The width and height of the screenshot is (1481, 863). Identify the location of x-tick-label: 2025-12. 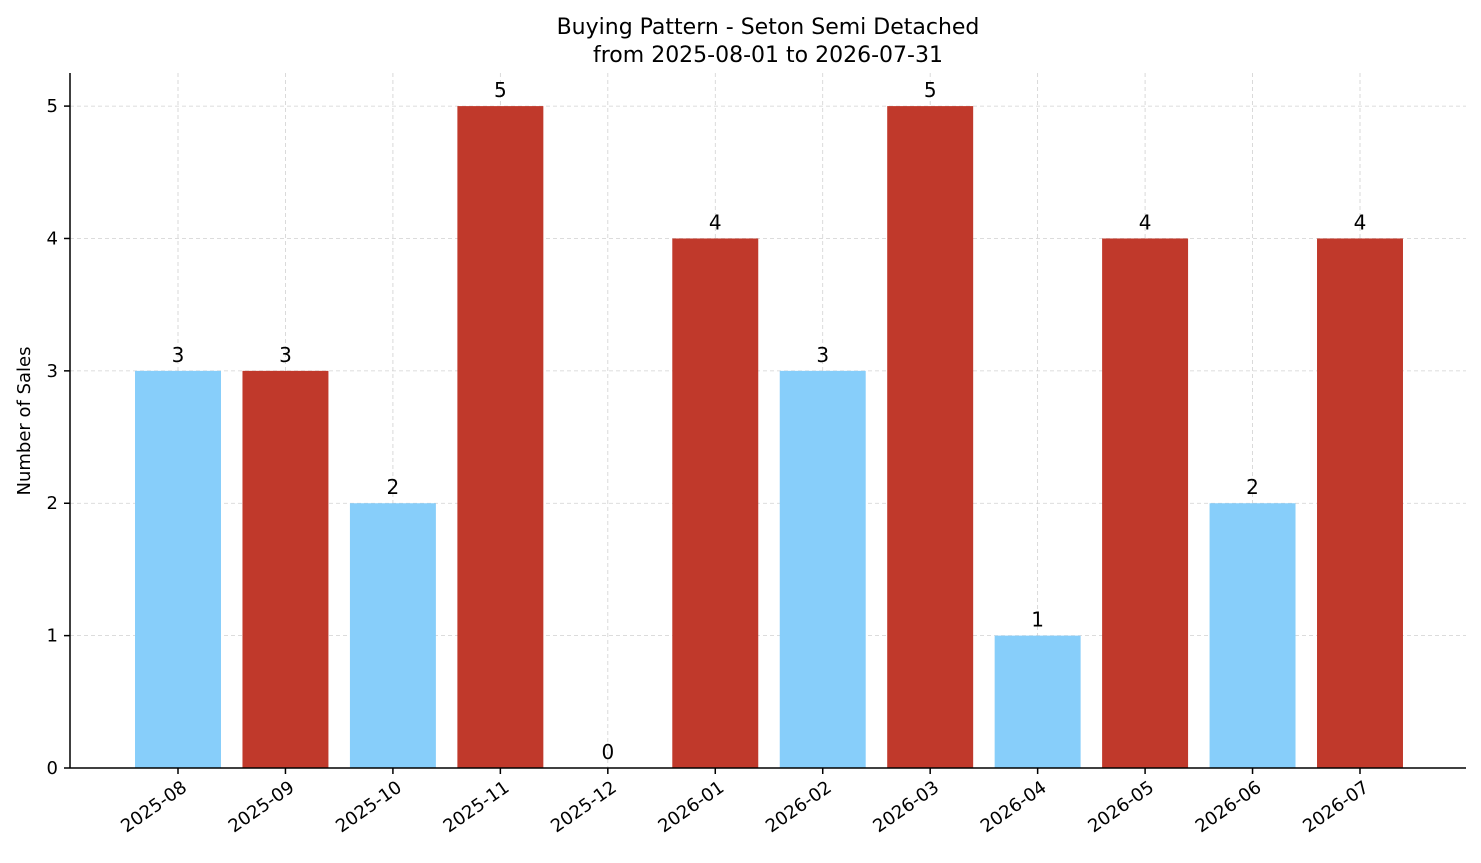
(584, 807).